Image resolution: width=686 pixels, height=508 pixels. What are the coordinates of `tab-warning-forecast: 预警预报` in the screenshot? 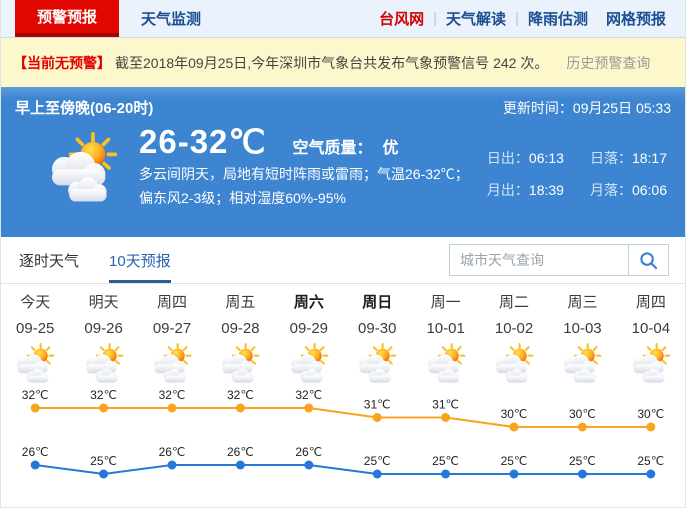 It's located at (67, 18).